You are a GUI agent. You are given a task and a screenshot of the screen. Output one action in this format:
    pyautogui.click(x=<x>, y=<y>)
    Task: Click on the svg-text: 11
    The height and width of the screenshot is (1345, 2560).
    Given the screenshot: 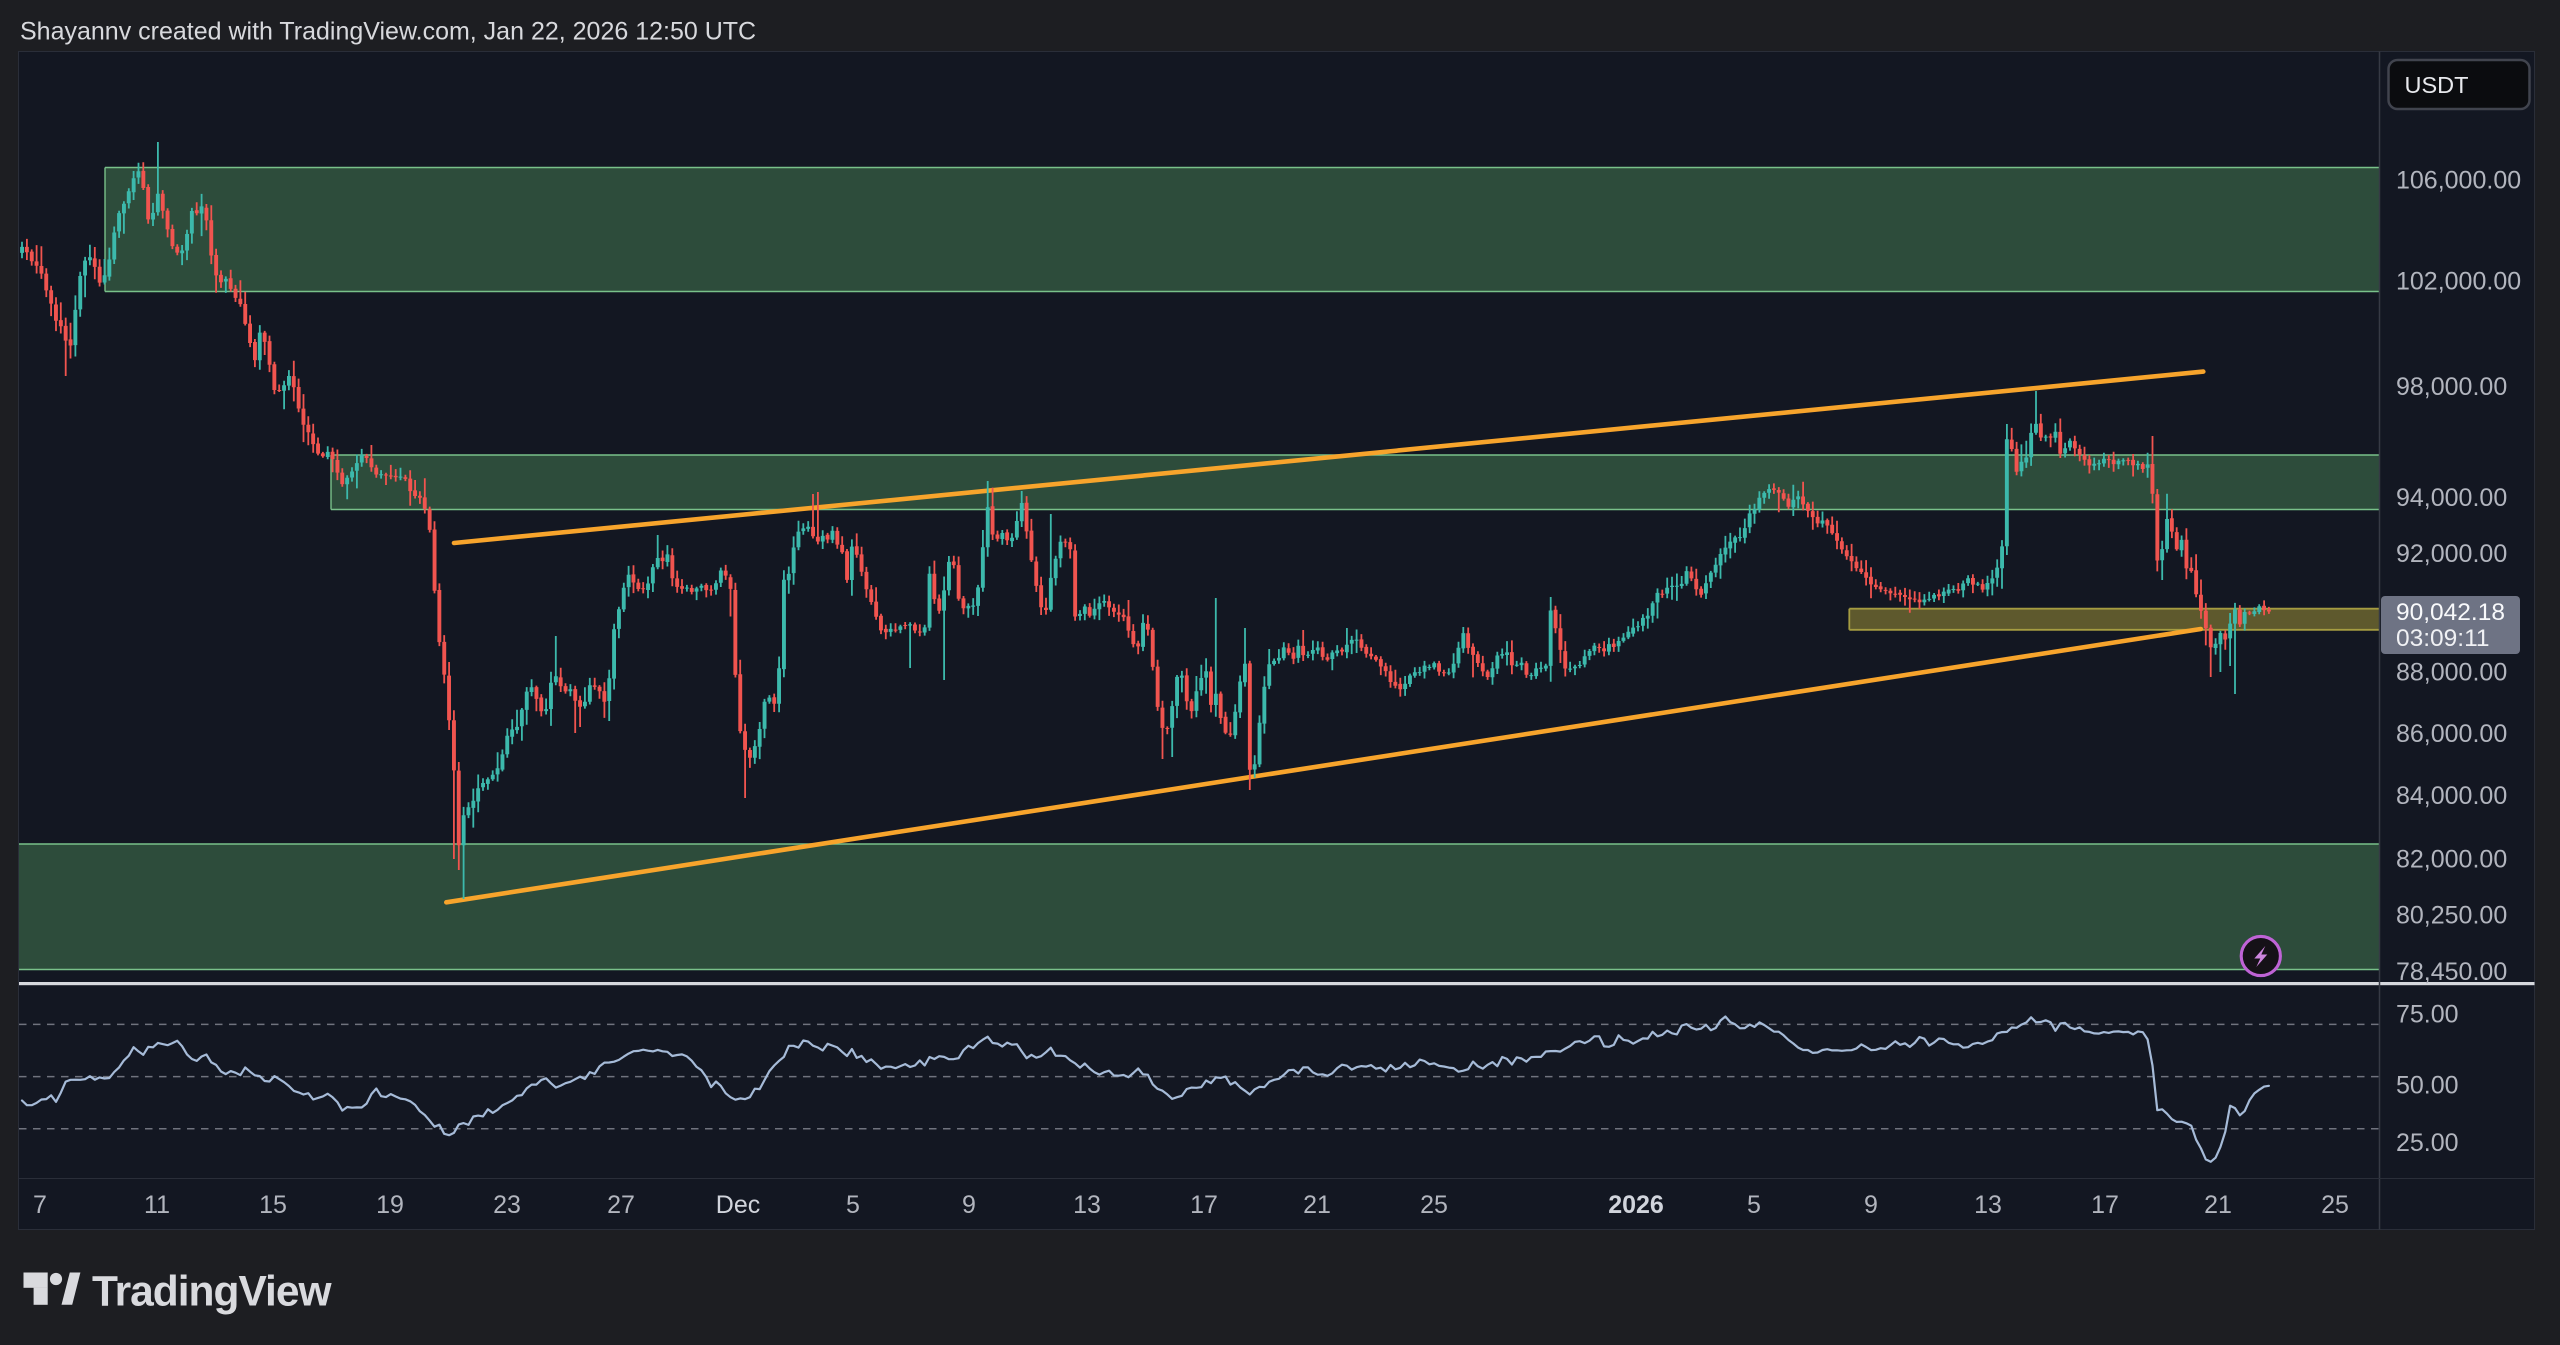 What is the action you would take?
    pyautogui.click(x=157, y=1205)
    